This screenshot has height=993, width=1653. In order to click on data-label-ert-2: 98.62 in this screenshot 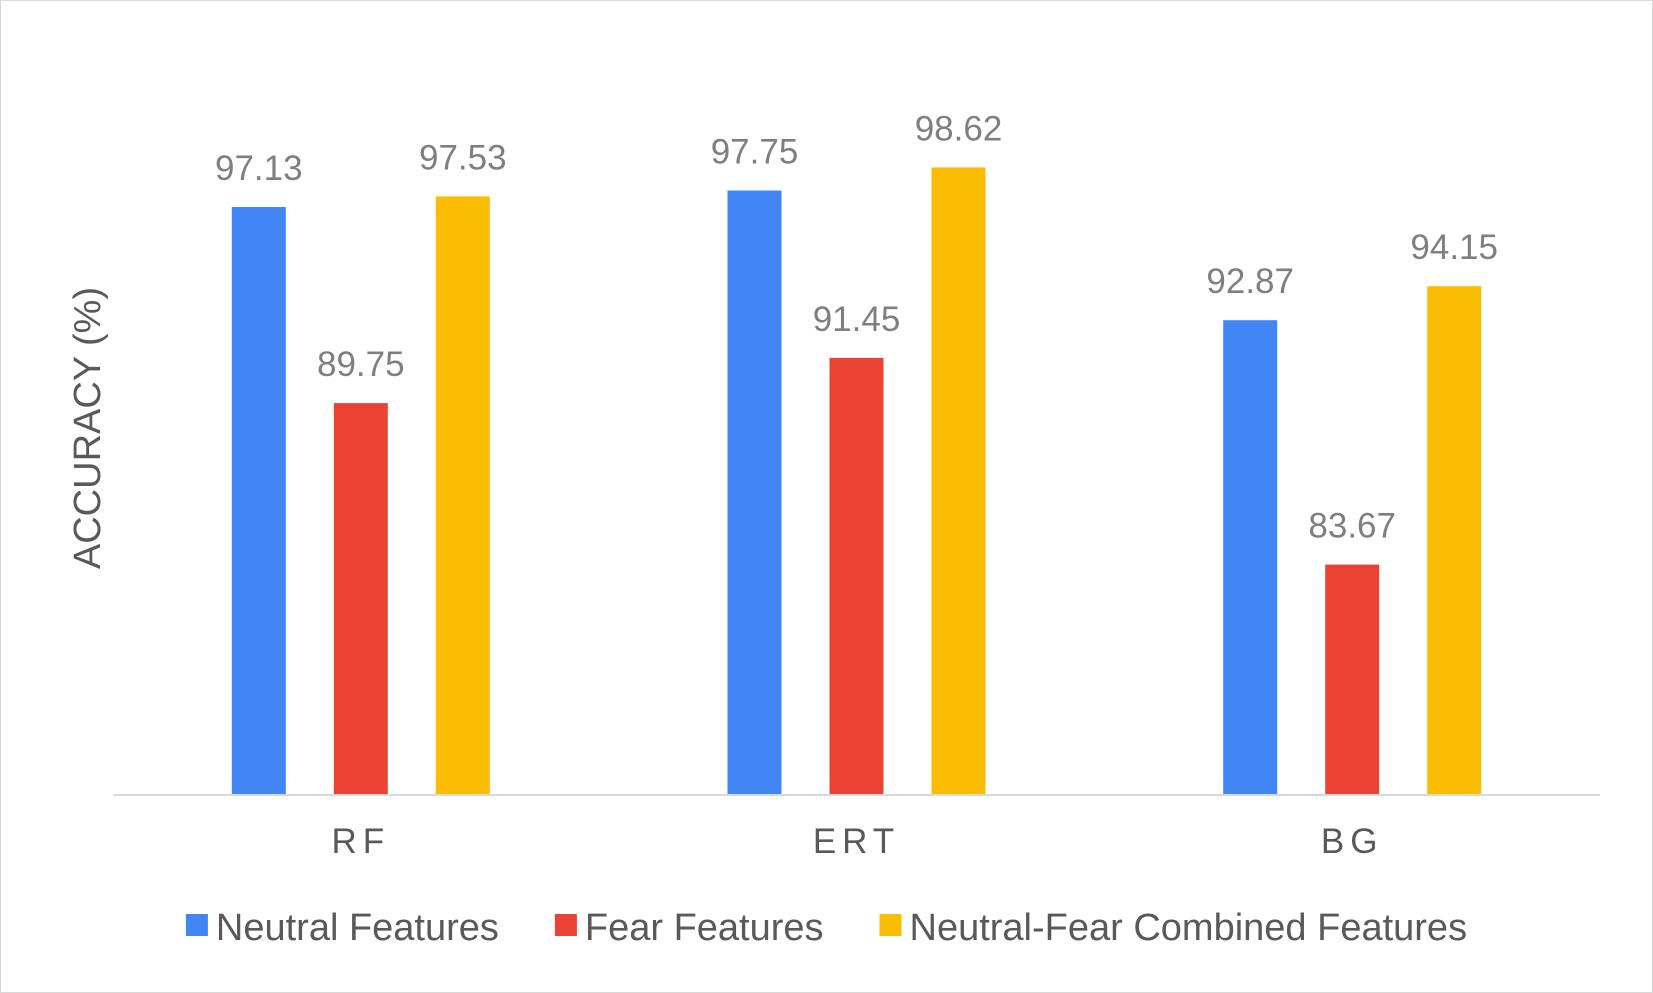, I will do `click(959, 128)`.